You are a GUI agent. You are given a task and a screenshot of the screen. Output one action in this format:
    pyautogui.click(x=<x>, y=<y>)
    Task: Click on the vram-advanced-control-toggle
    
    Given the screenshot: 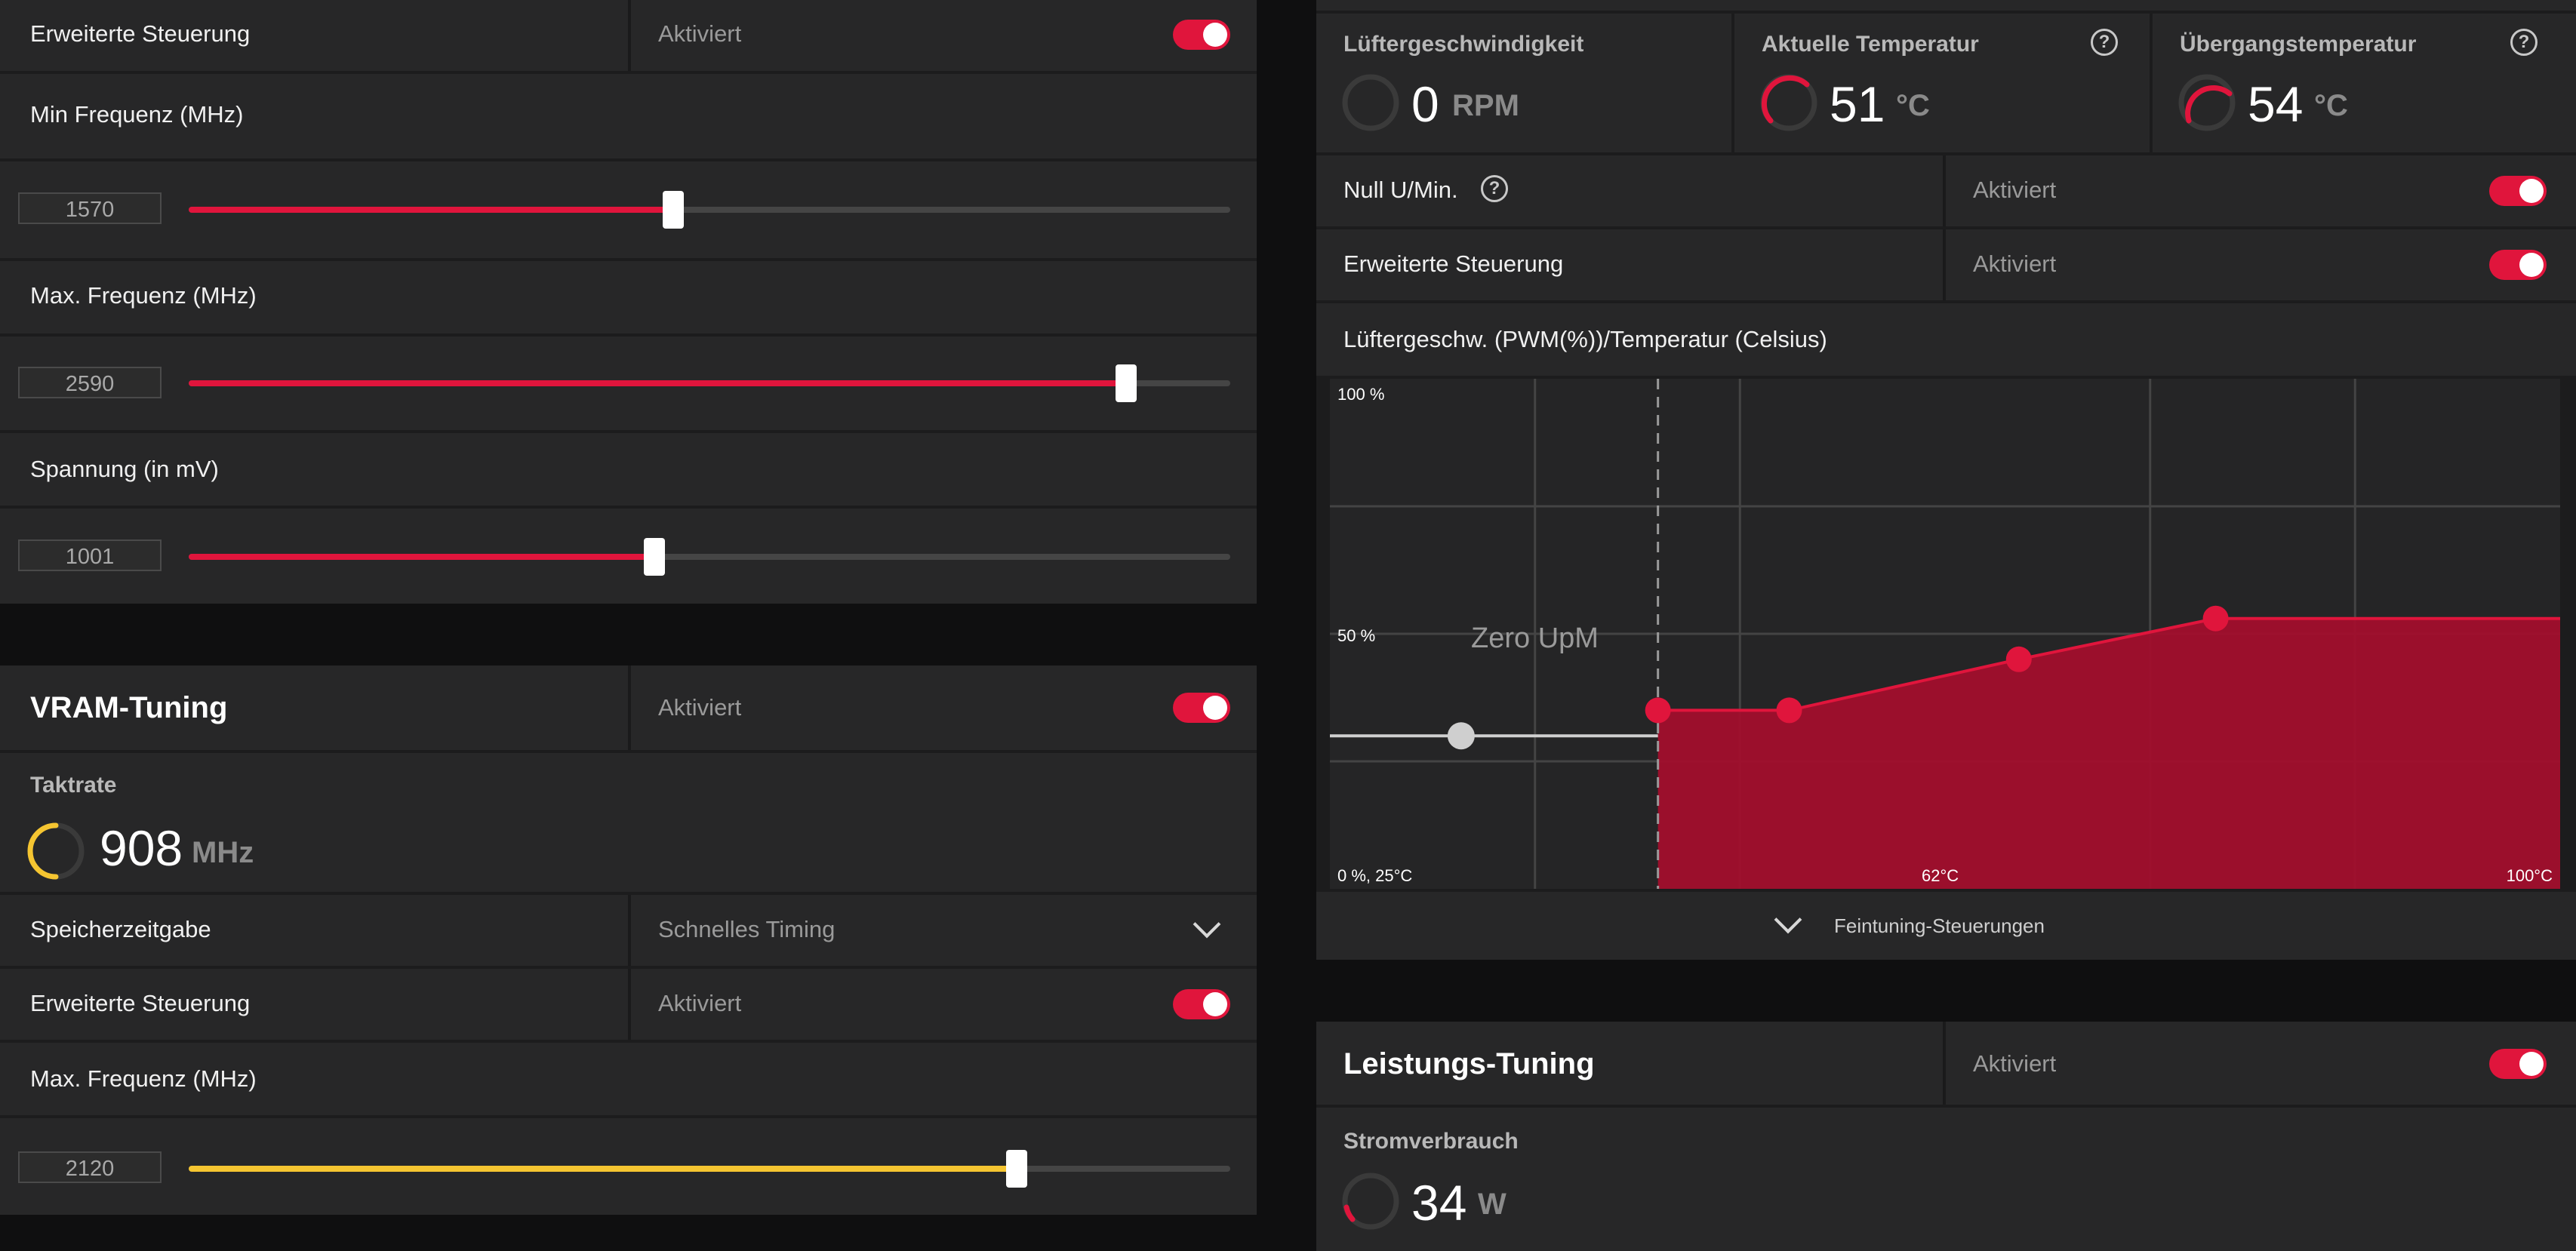 What is the action you would take?
    pyautogui.click(x=1201, y=1004)
    